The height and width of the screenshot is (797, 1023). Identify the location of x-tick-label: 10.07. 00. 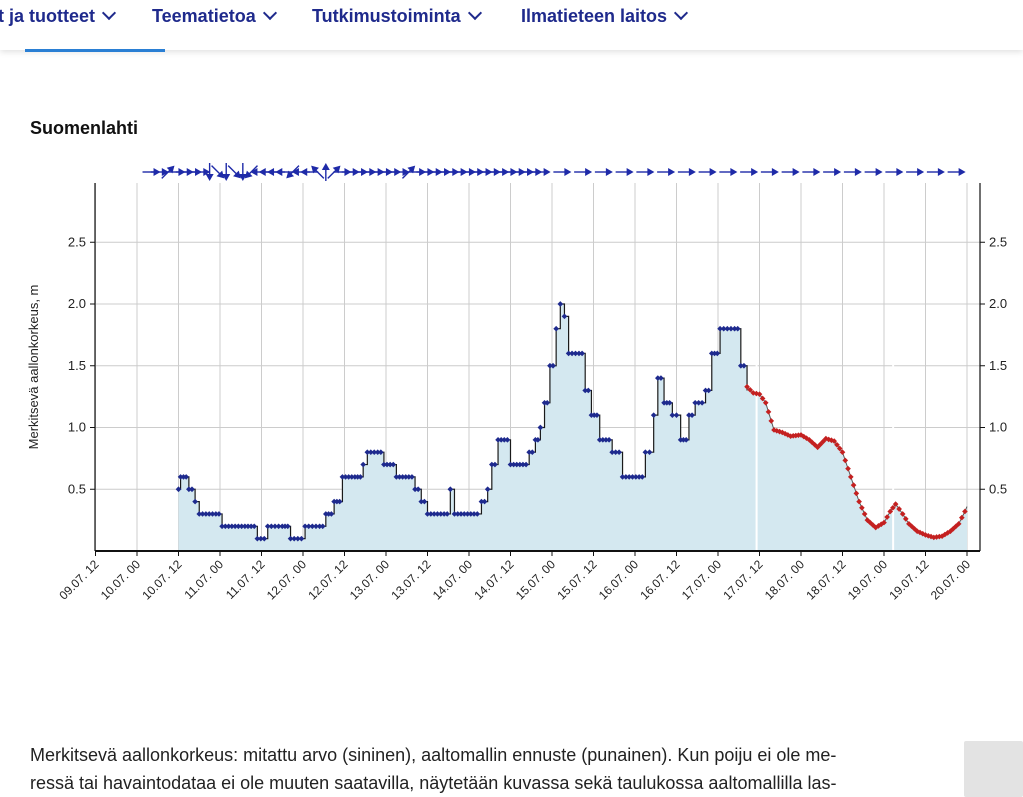
(121, 580).